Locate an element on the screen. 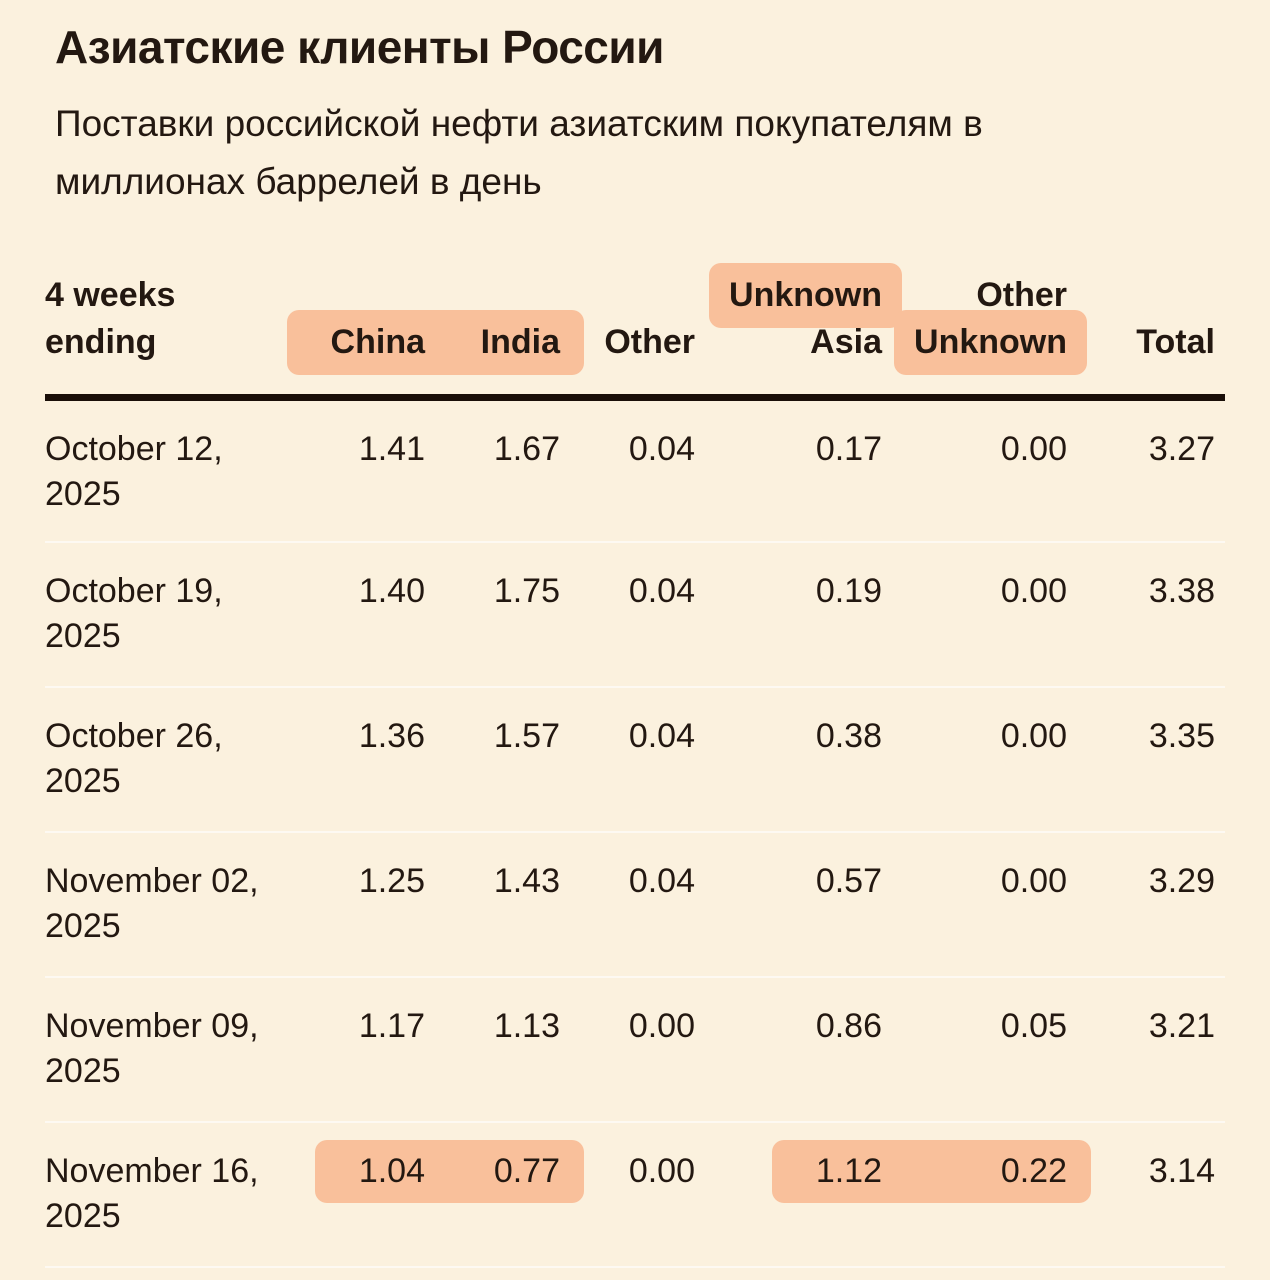 This screenshot has width=1270, height=1280. cell-period: November 16, 2025 is located at coordinates (175, 1195).